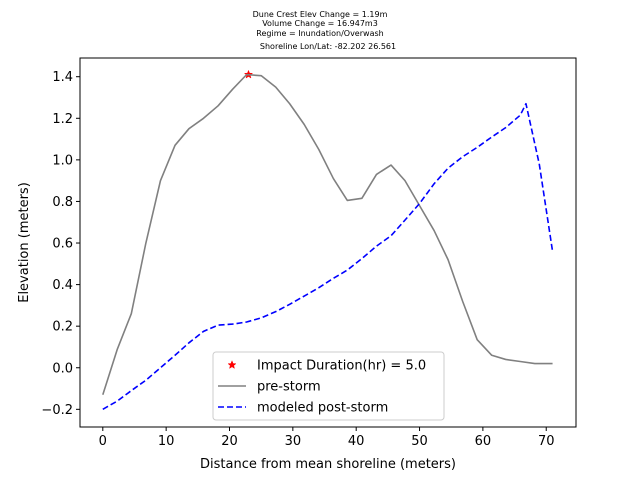  I want to click on x-tick-label: 20, so click(229, 441).